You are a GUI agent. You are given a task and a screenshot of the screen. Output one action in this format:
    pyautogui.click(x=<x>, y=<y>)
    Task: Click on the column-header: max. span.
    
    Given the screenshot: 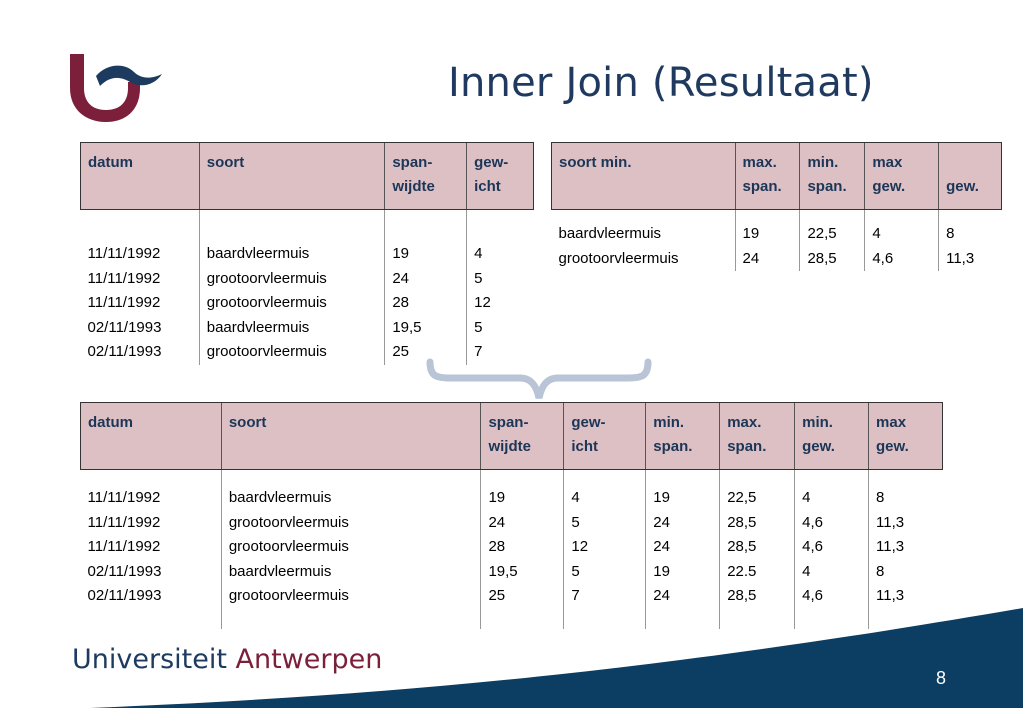 What is the action you would take?
    pyautogui.click(x=757, y=436)
    